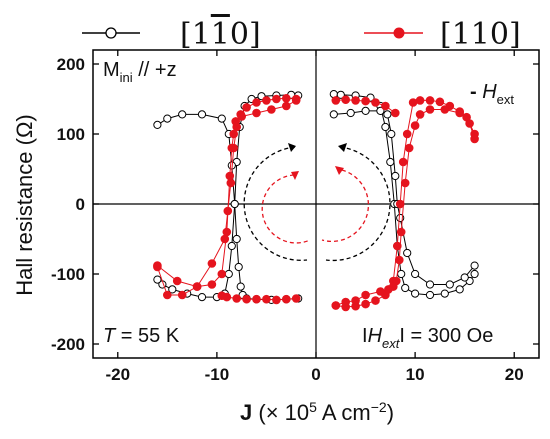 This screenshot has width=550, height=439. What do you see at coordinates (71, 64) in the screenshot?
I see `y-tick-label: 200` at bounding box center [71, 64].